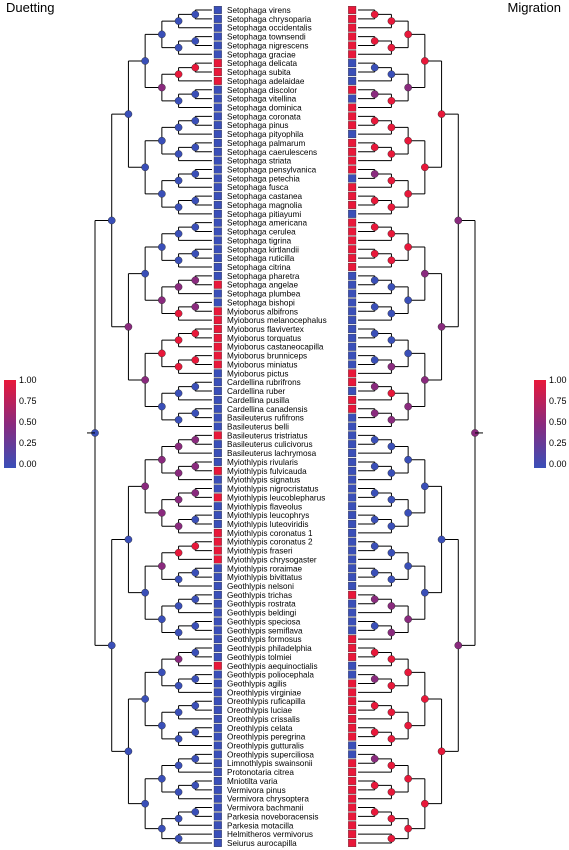  I want to click on species-label: Setophaga delicata, so click(262, 63).